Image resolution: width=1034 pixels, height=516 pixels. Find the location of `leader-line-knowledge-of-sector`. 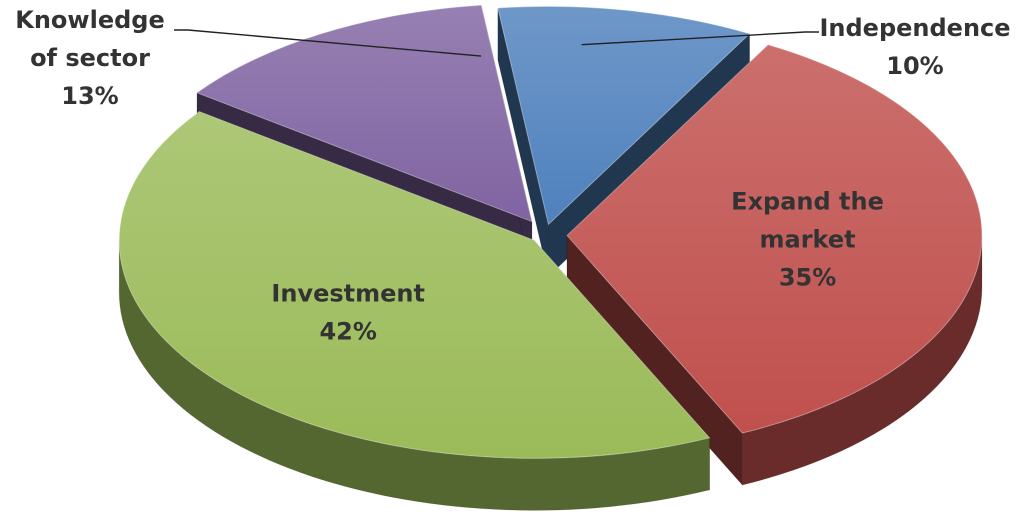

leader-line-knowledge-of-sector is located at coordinates (328, 43).